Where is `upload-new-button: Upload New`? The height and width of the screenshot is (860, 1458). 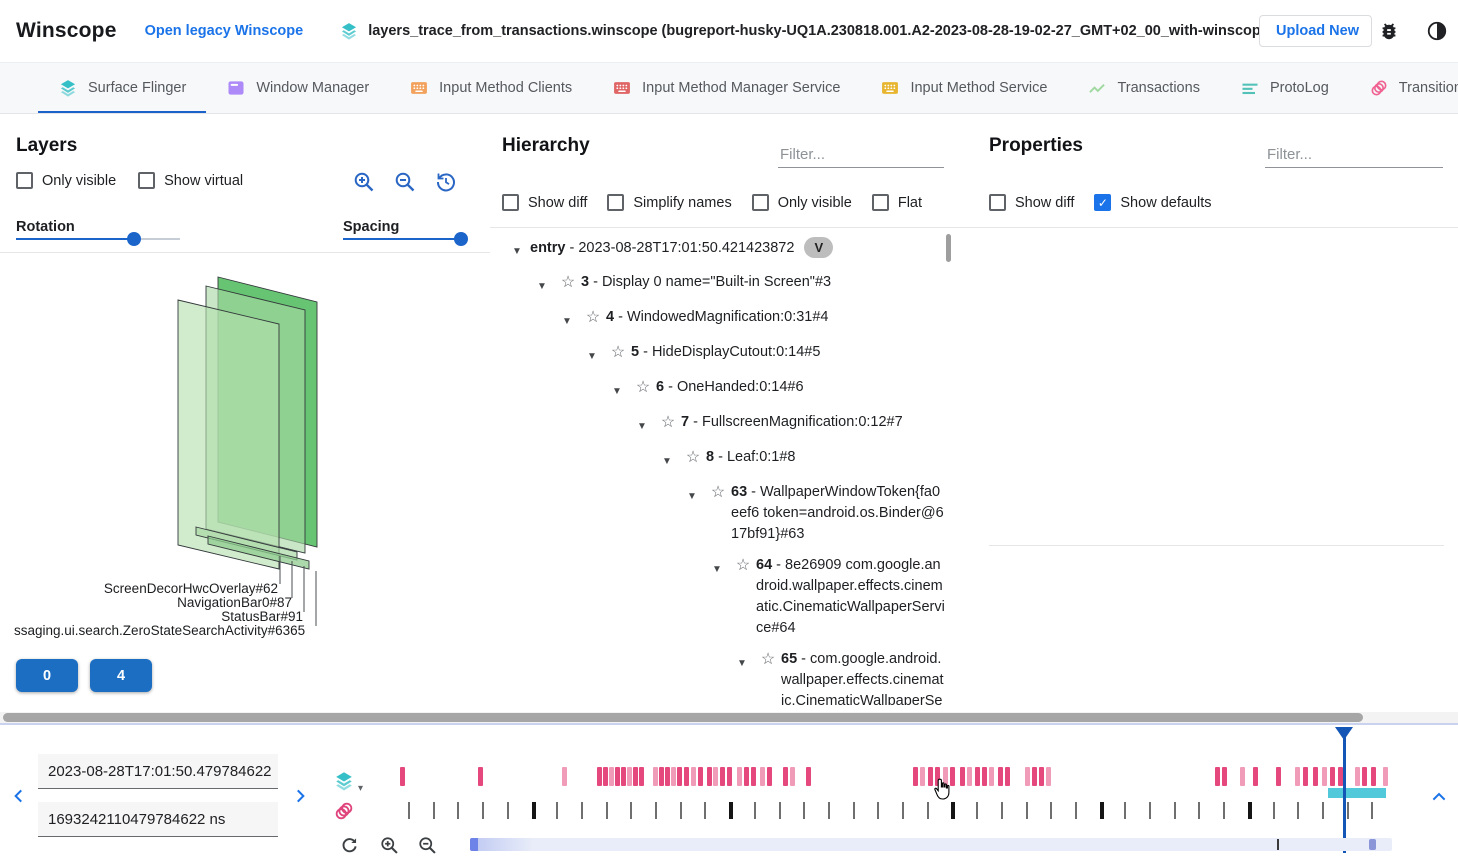
upload-new-button: Upload New is located at coordinates (1315, 31).